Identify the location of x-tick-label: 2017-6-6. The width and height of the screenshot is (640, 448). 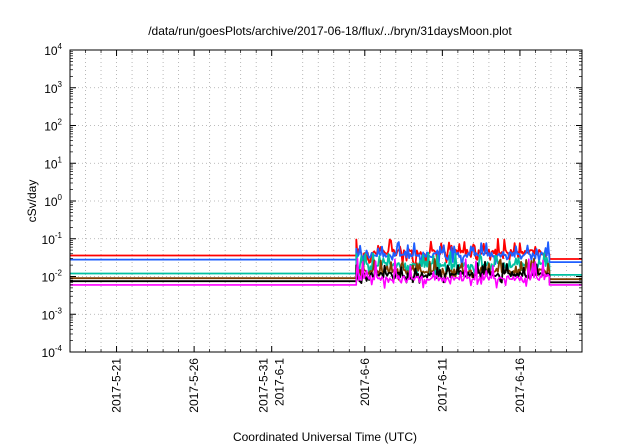
(365, 382).